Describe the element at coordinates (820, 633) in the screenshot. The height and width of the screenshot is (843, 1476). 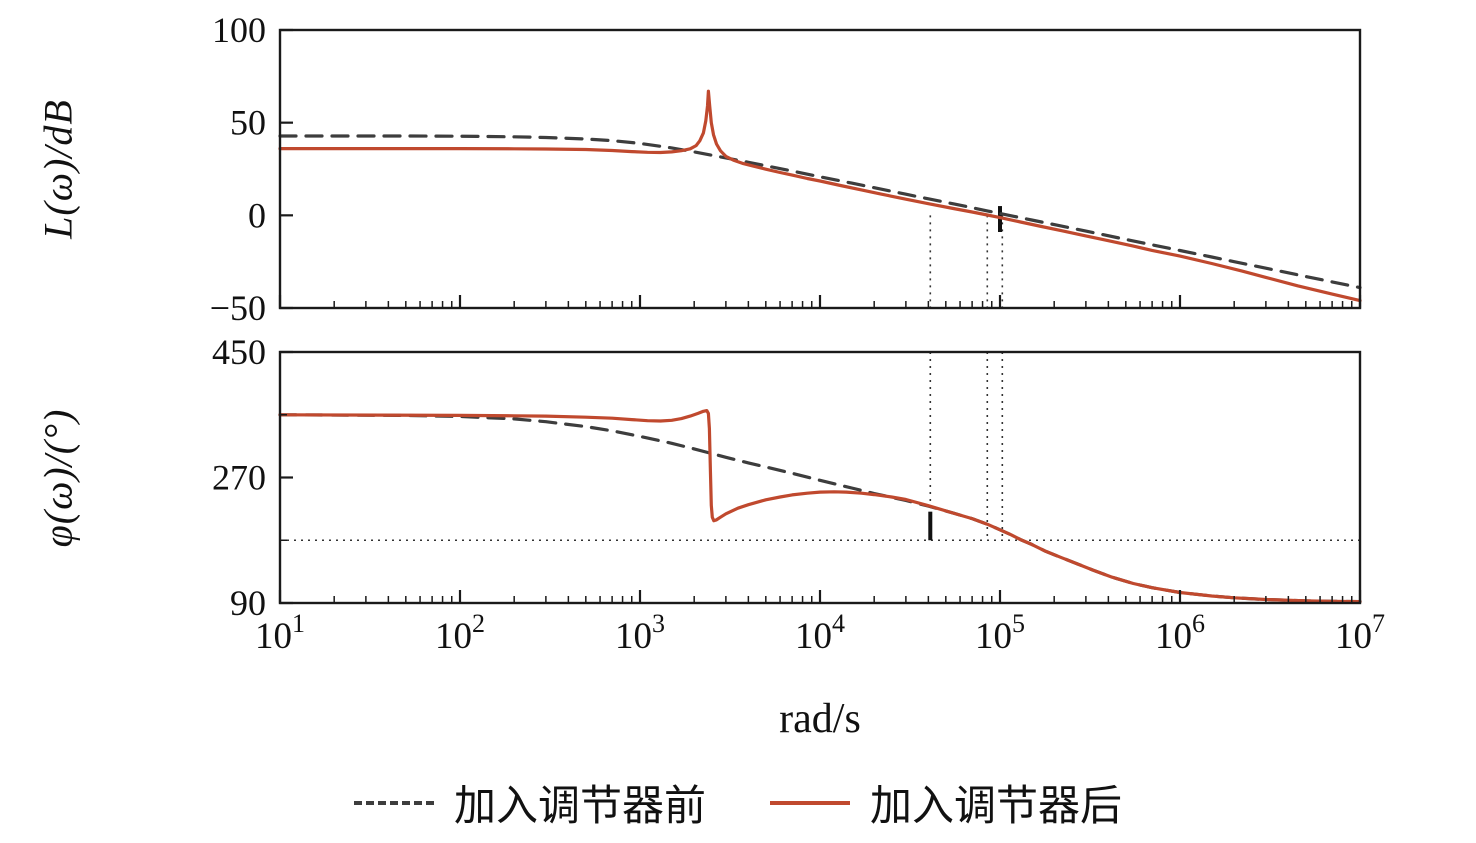
I see `x-tick-label: 10⁴` at that location.